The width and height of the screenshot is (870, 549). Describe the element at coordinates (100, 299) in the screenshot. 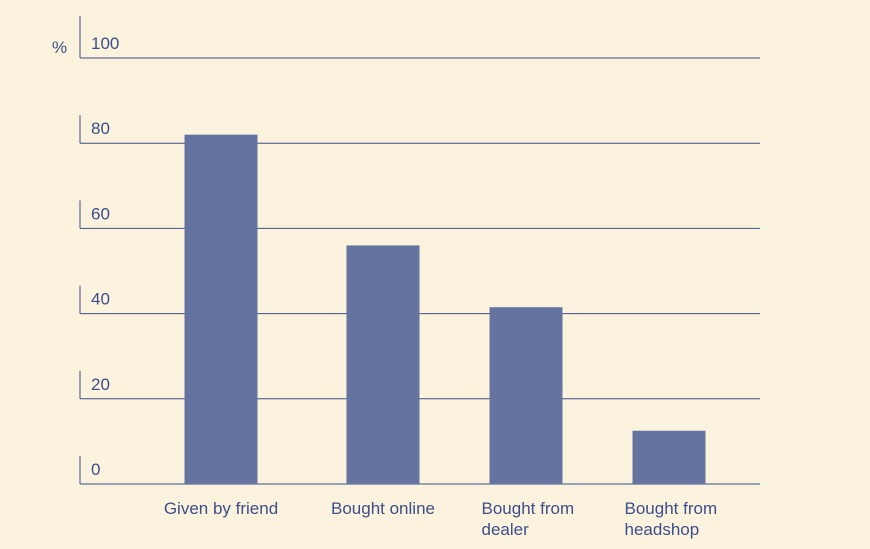

I see `y-tick-label: 40` at that location.